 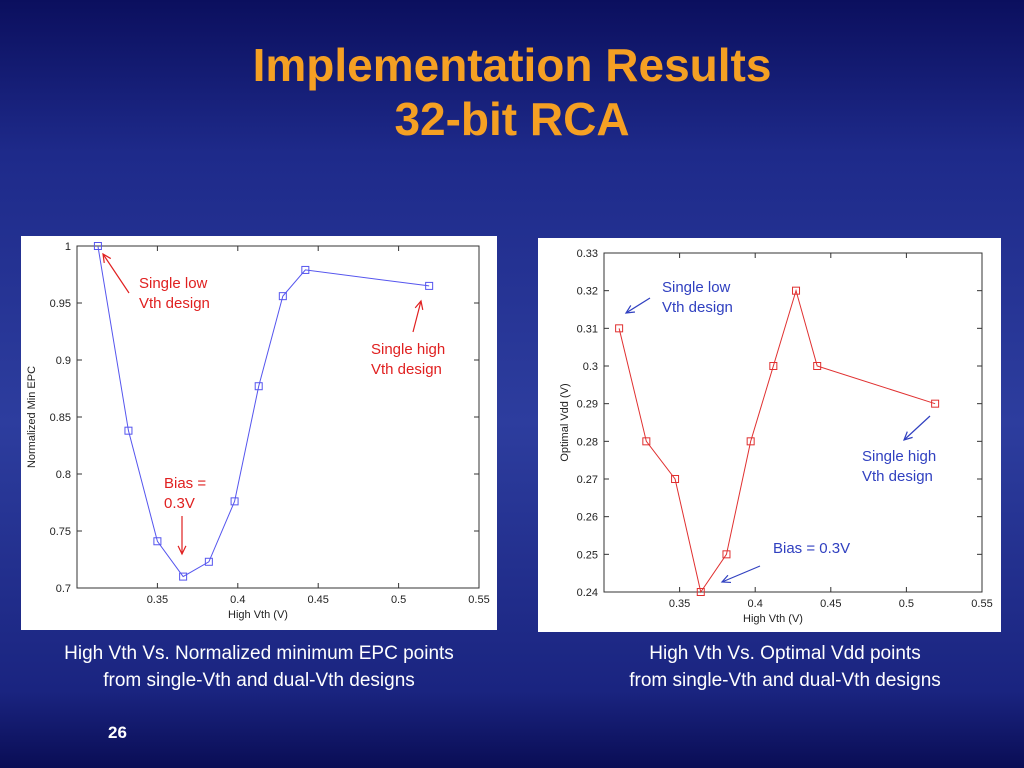 What do you see at coordinates (173, 283) in the screenshot?
I see `epc-annotation-line1: Single low` at bounding box center [173, 283].